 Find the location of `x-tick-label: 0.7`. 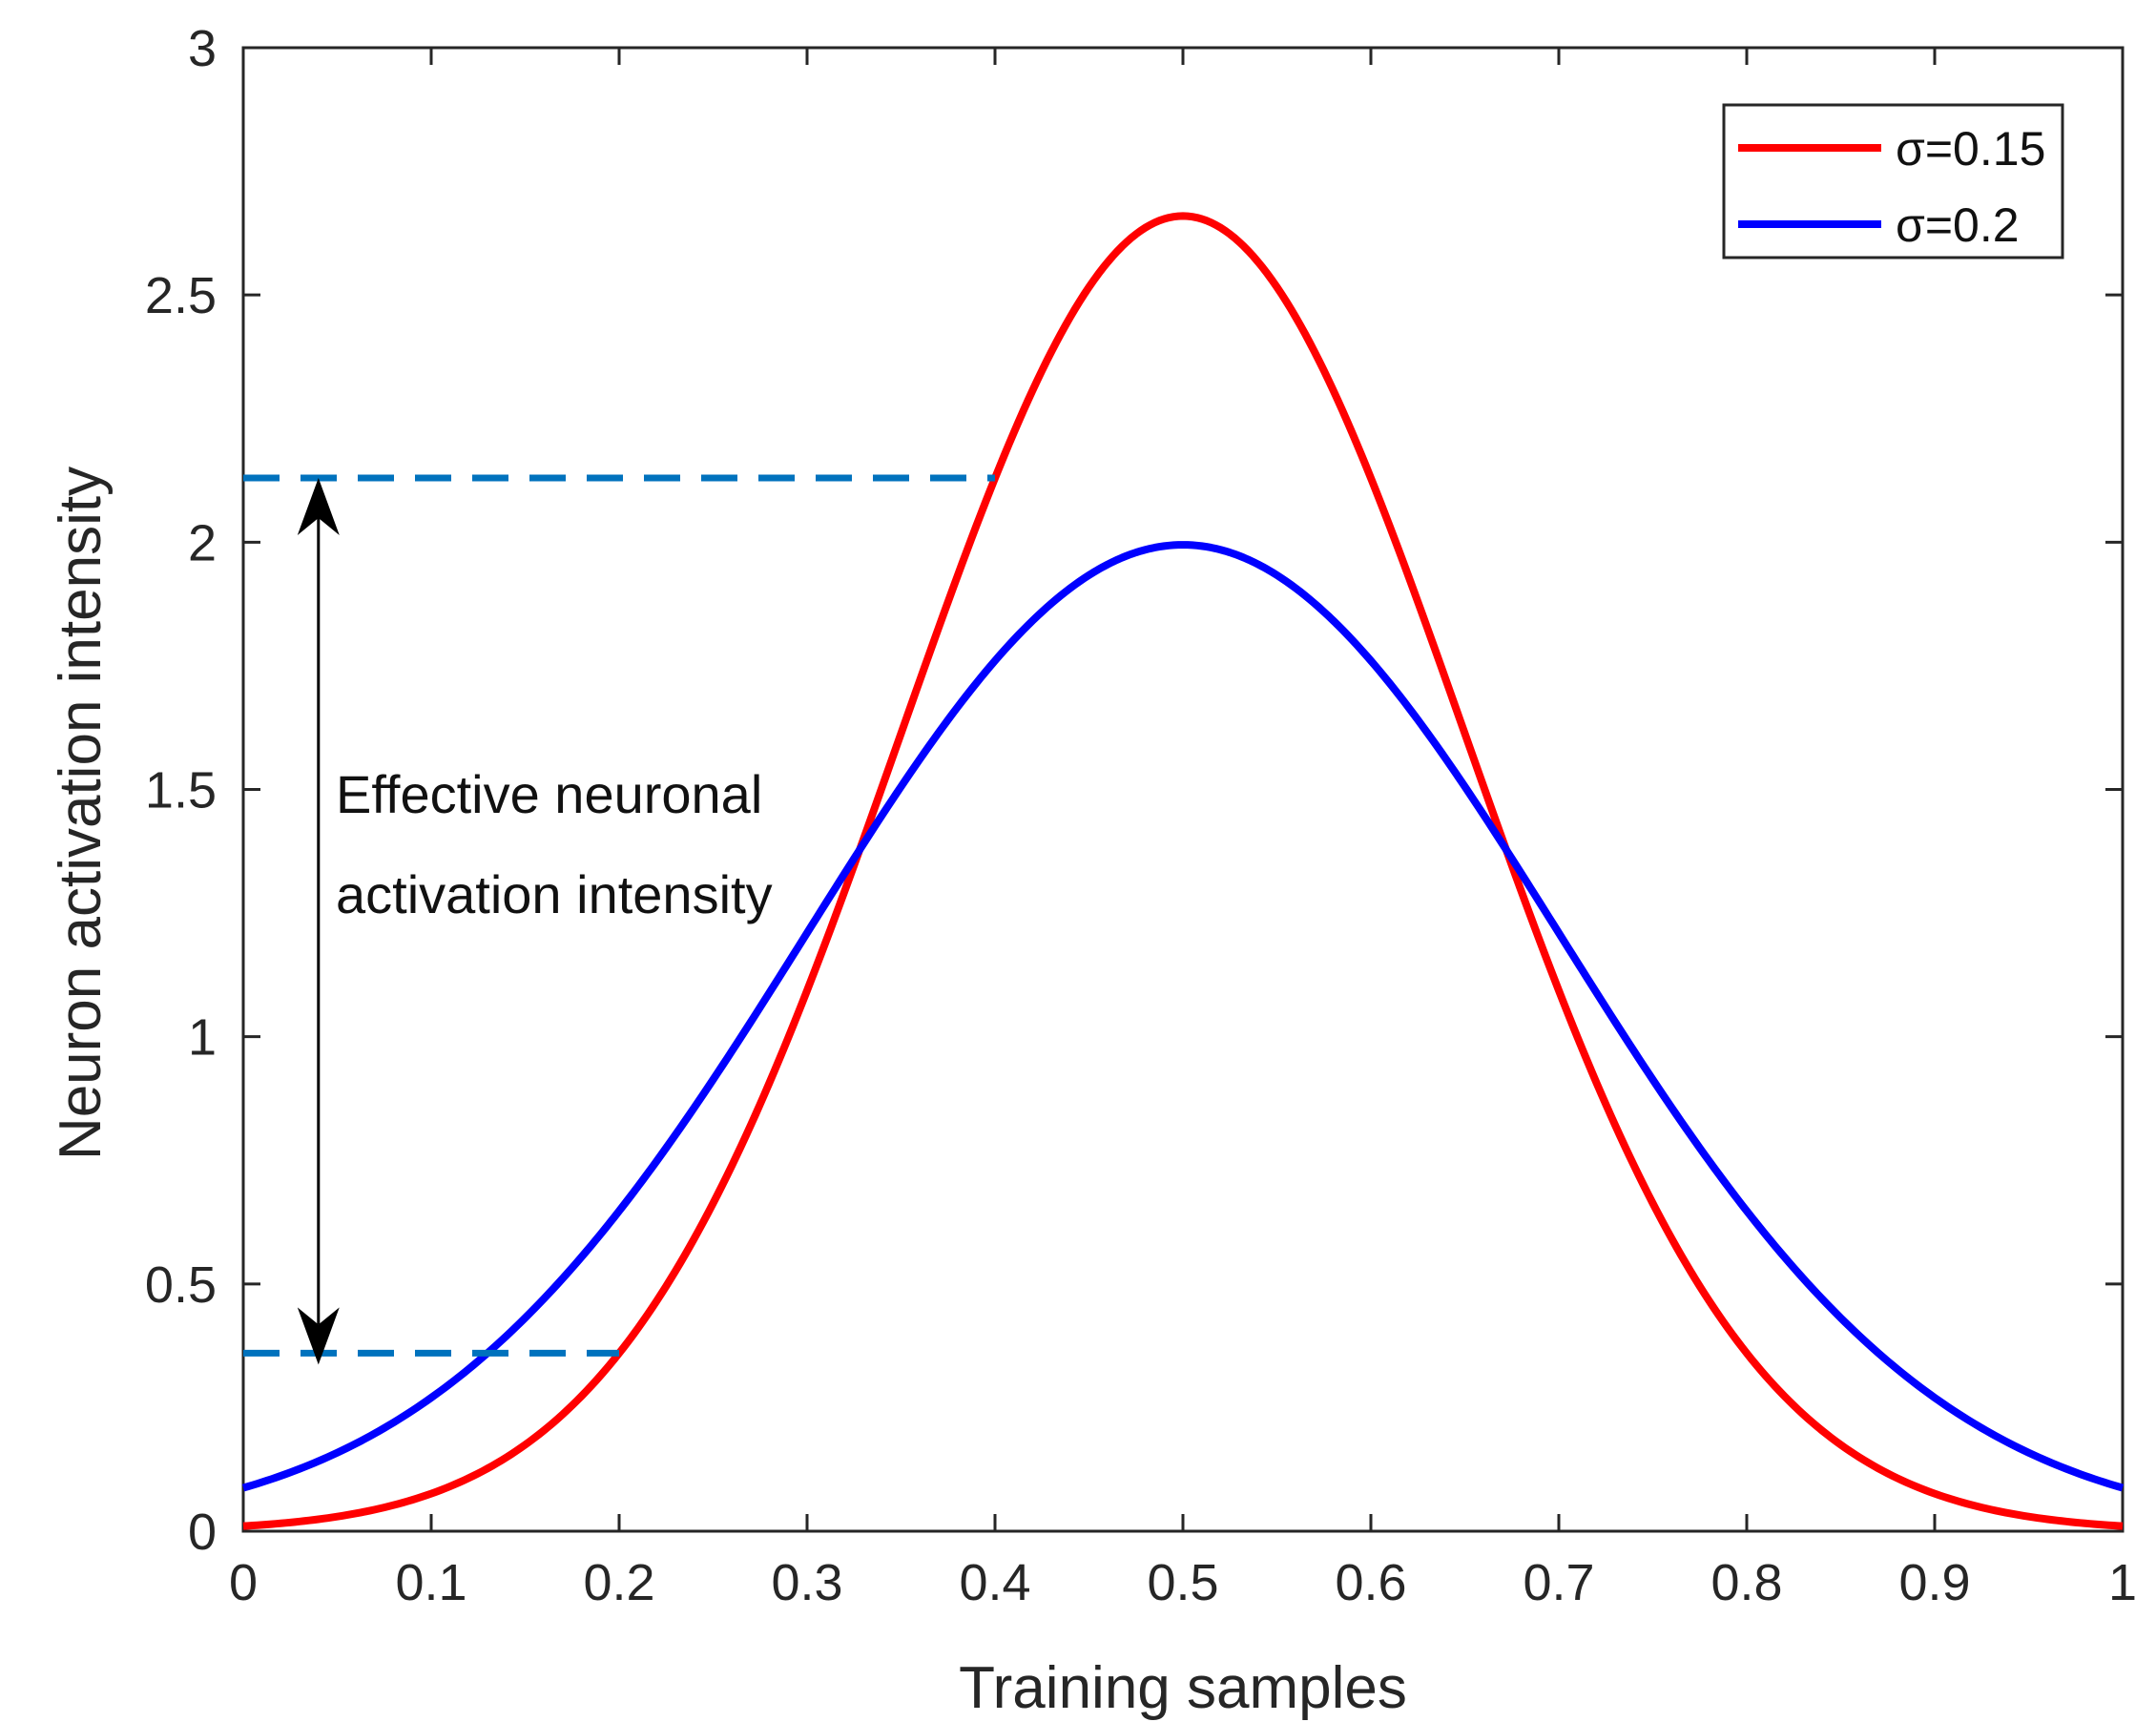

x-tick-label: 0.7 is located at coordinates (1558, 1582).